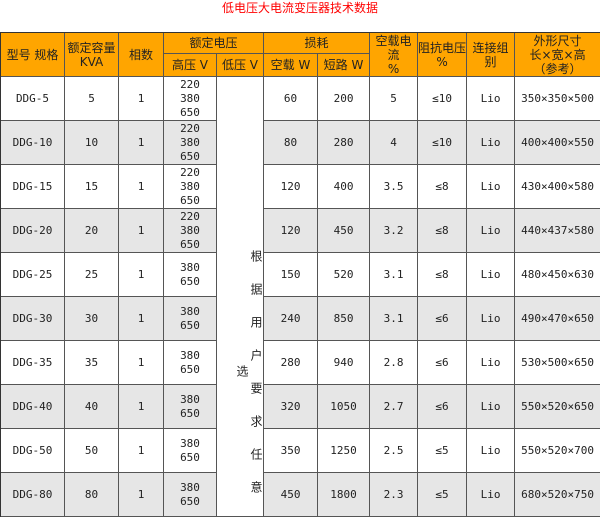 The height and width of the screenshot is (517, 600). Describe the element at coordinates (141, 55) in the screenshot. I see `header-phases: 相数` at that location.